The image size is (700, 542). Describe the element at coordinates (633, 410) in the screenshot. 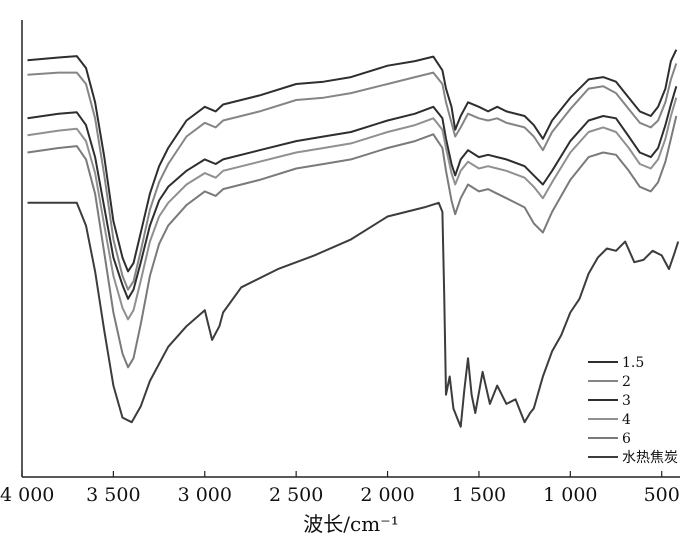

I see `legend: 1.5 2 3 4 6 水热焦炭` at that location.